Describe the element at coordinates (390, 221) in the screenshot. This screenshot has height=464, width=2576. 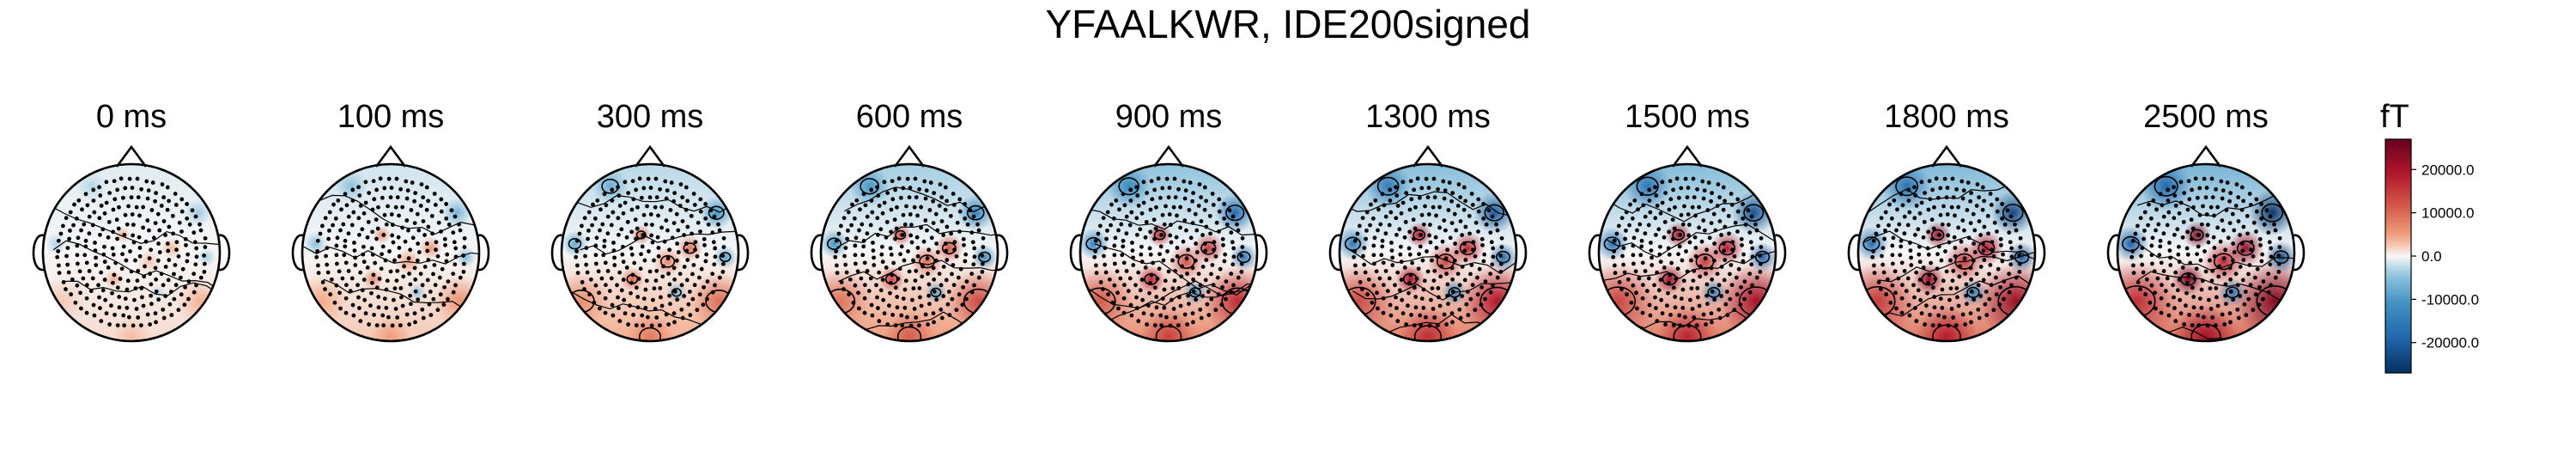
I see `topomap-panel: 100 ms` at that location.